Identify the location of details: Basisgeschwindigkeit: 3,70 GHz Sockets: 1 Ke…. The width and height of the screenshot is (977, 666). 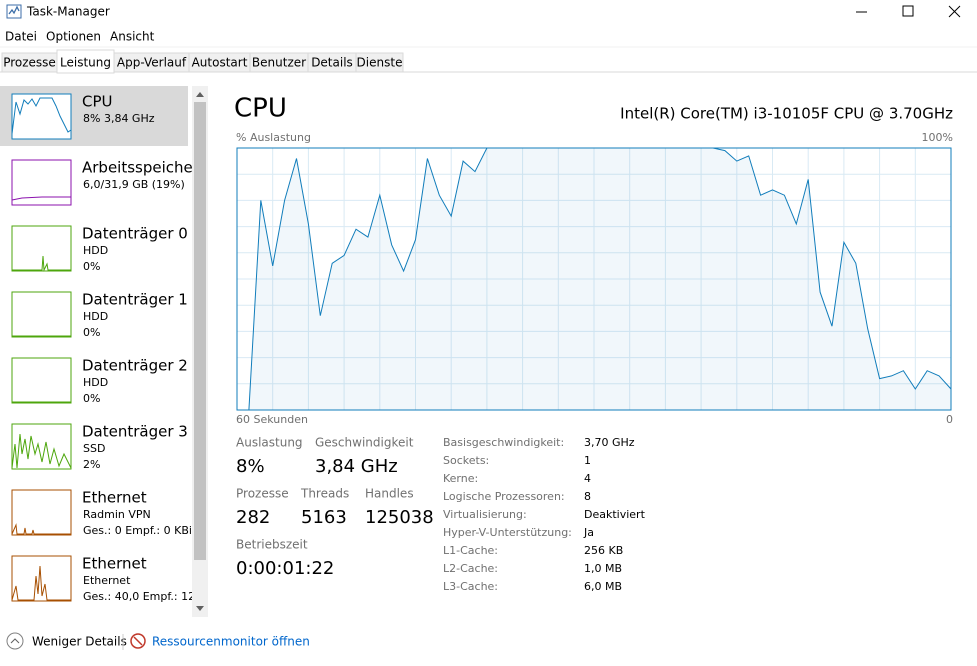
(544, 514).